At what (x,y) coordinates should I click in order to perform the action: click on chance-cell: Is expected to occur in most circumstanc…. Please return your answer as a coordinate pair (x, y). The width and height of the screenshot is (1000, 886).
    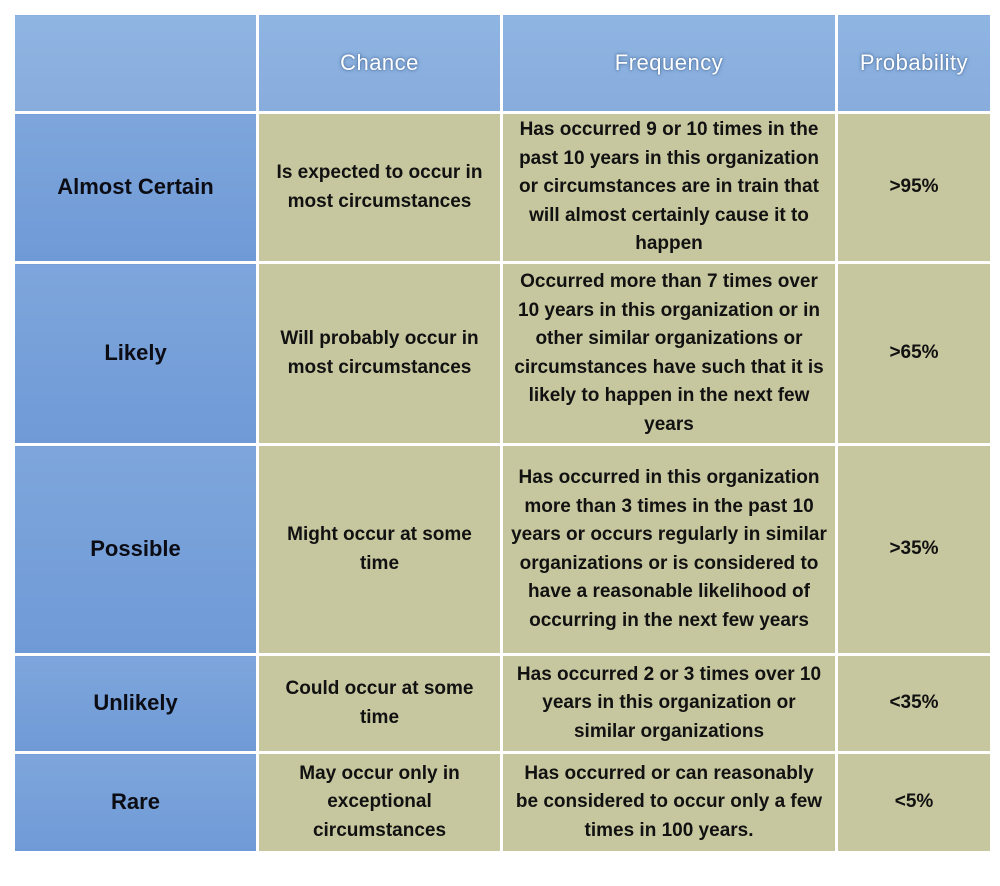
    Looking at the image, I should click on (379, 187).